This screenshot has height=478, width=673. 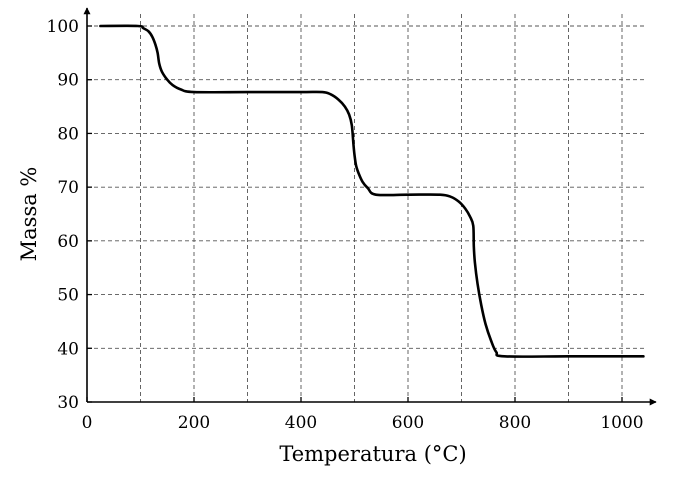 What do you see at coordinates (87, 423) in the screenshot?
I see `x-tick-label: 0` at bounding box center [87, 423].